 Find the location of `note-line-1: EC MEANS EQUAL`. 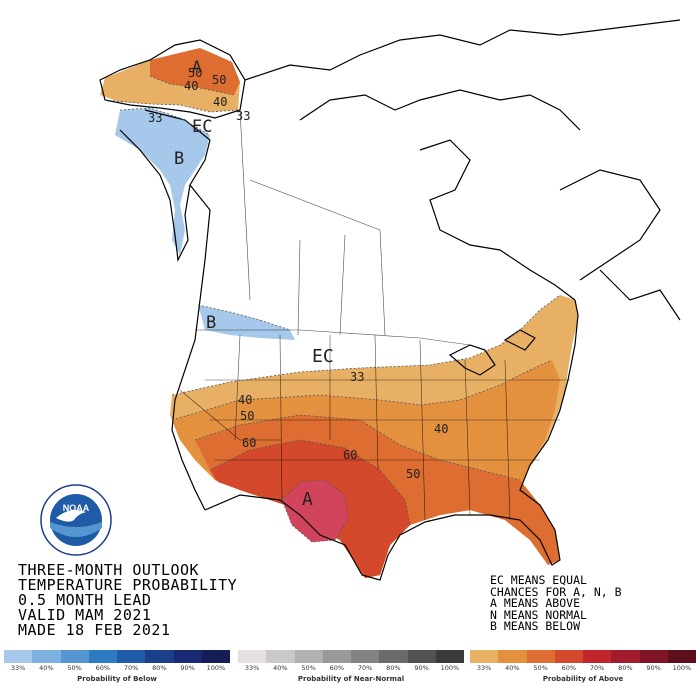

note-line-1: EC MEANS EQUAL is located at coordinates (538, 580).